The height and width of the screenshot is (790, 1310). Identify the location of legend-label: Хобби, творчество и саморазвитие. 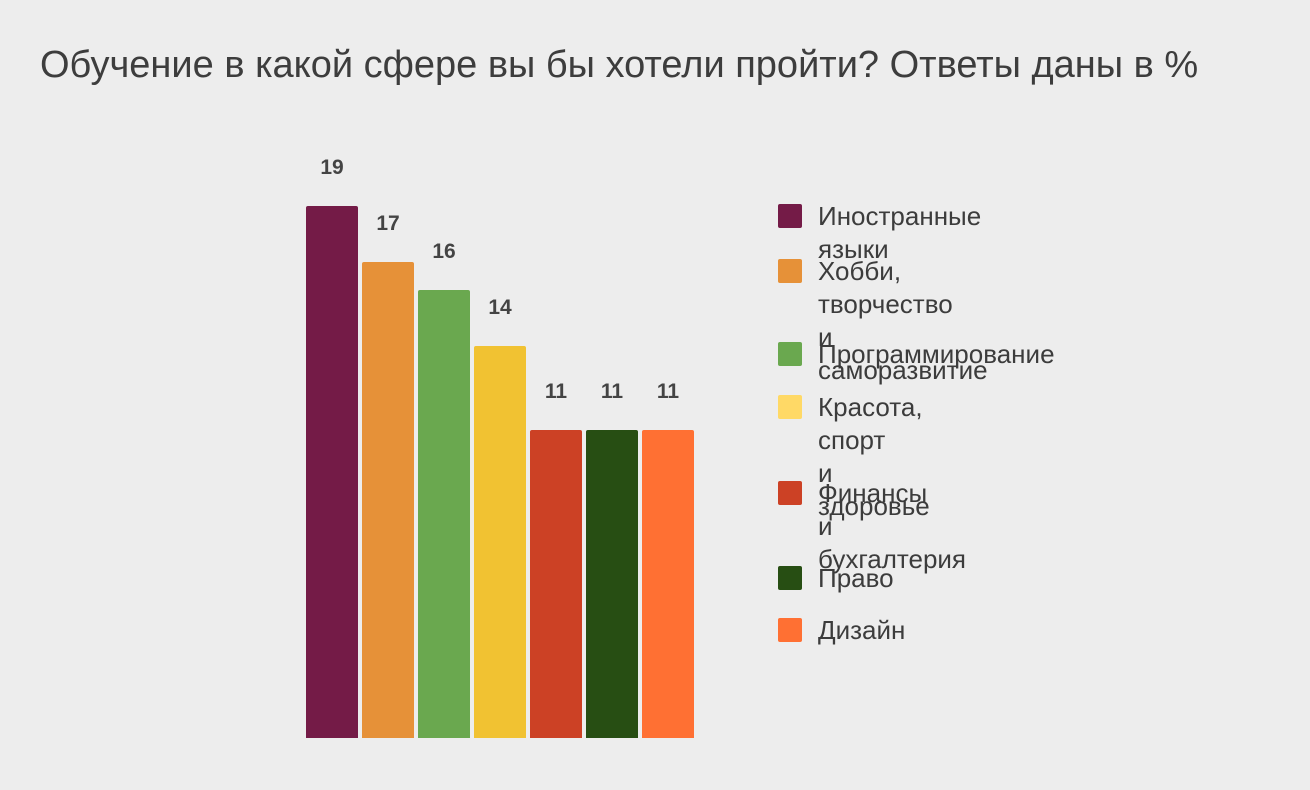
(903, 320).